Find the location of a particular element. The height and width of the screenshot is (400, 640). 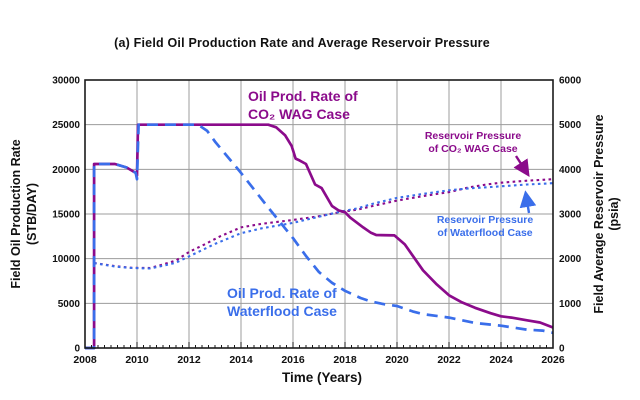

label-pressure-waterflood-line1: Reservoir Pressure is located at coordinates (485, 220).